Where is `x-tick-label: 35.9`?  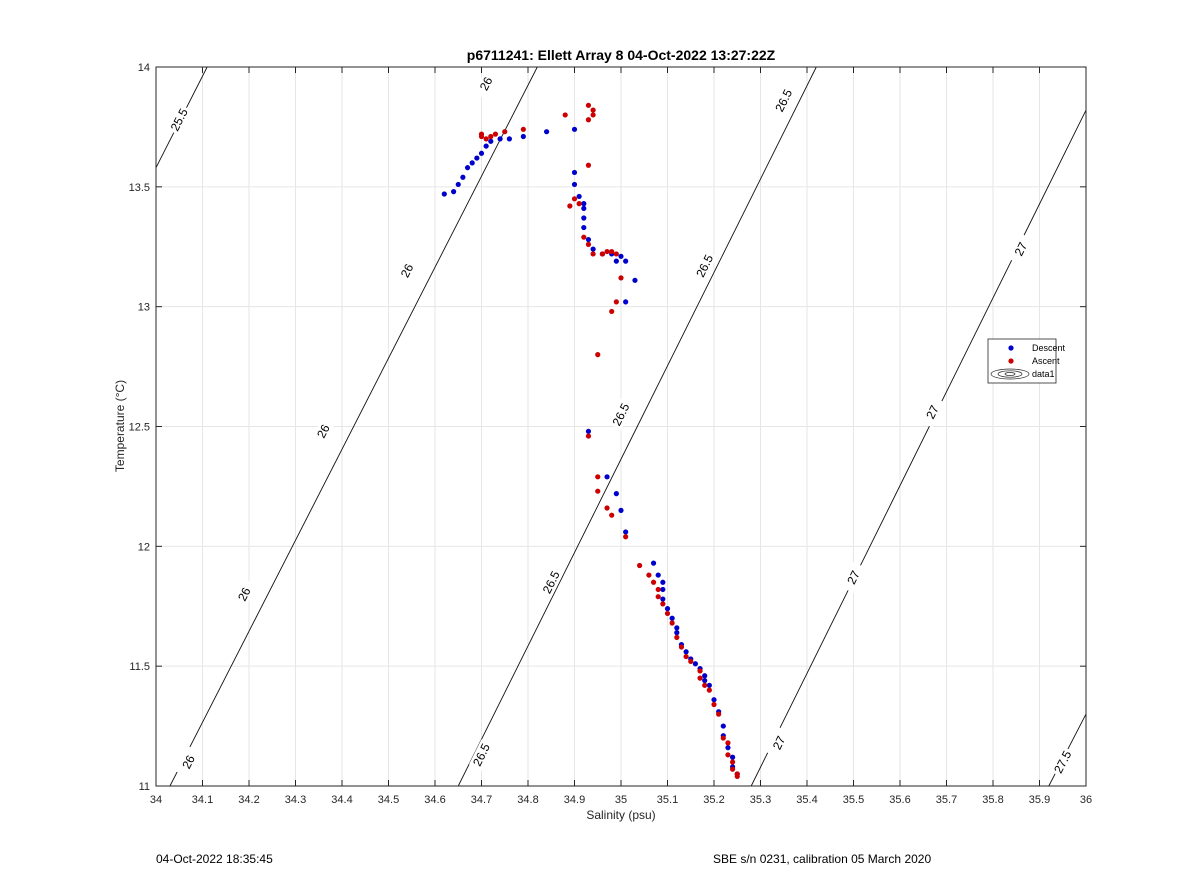
x-tick-label: 35.9 is located at coordinates (1039, 800).